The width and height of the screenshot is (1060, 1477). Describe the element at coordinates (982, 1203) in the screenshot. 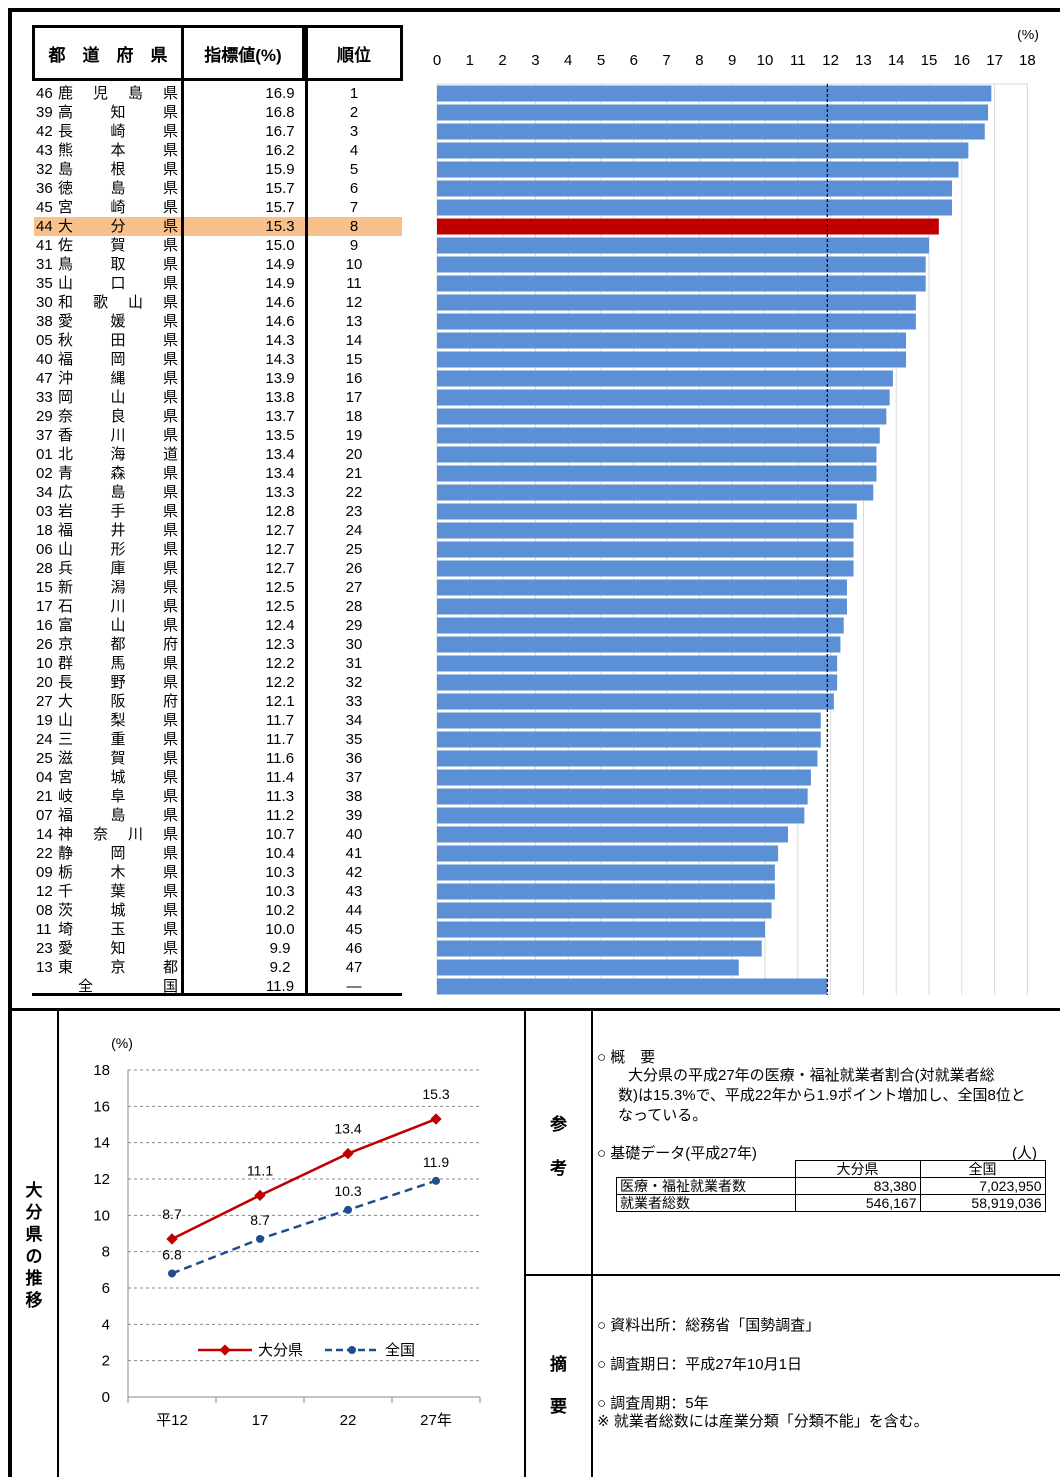

I see `table-cell: 58,919,036` at that location.